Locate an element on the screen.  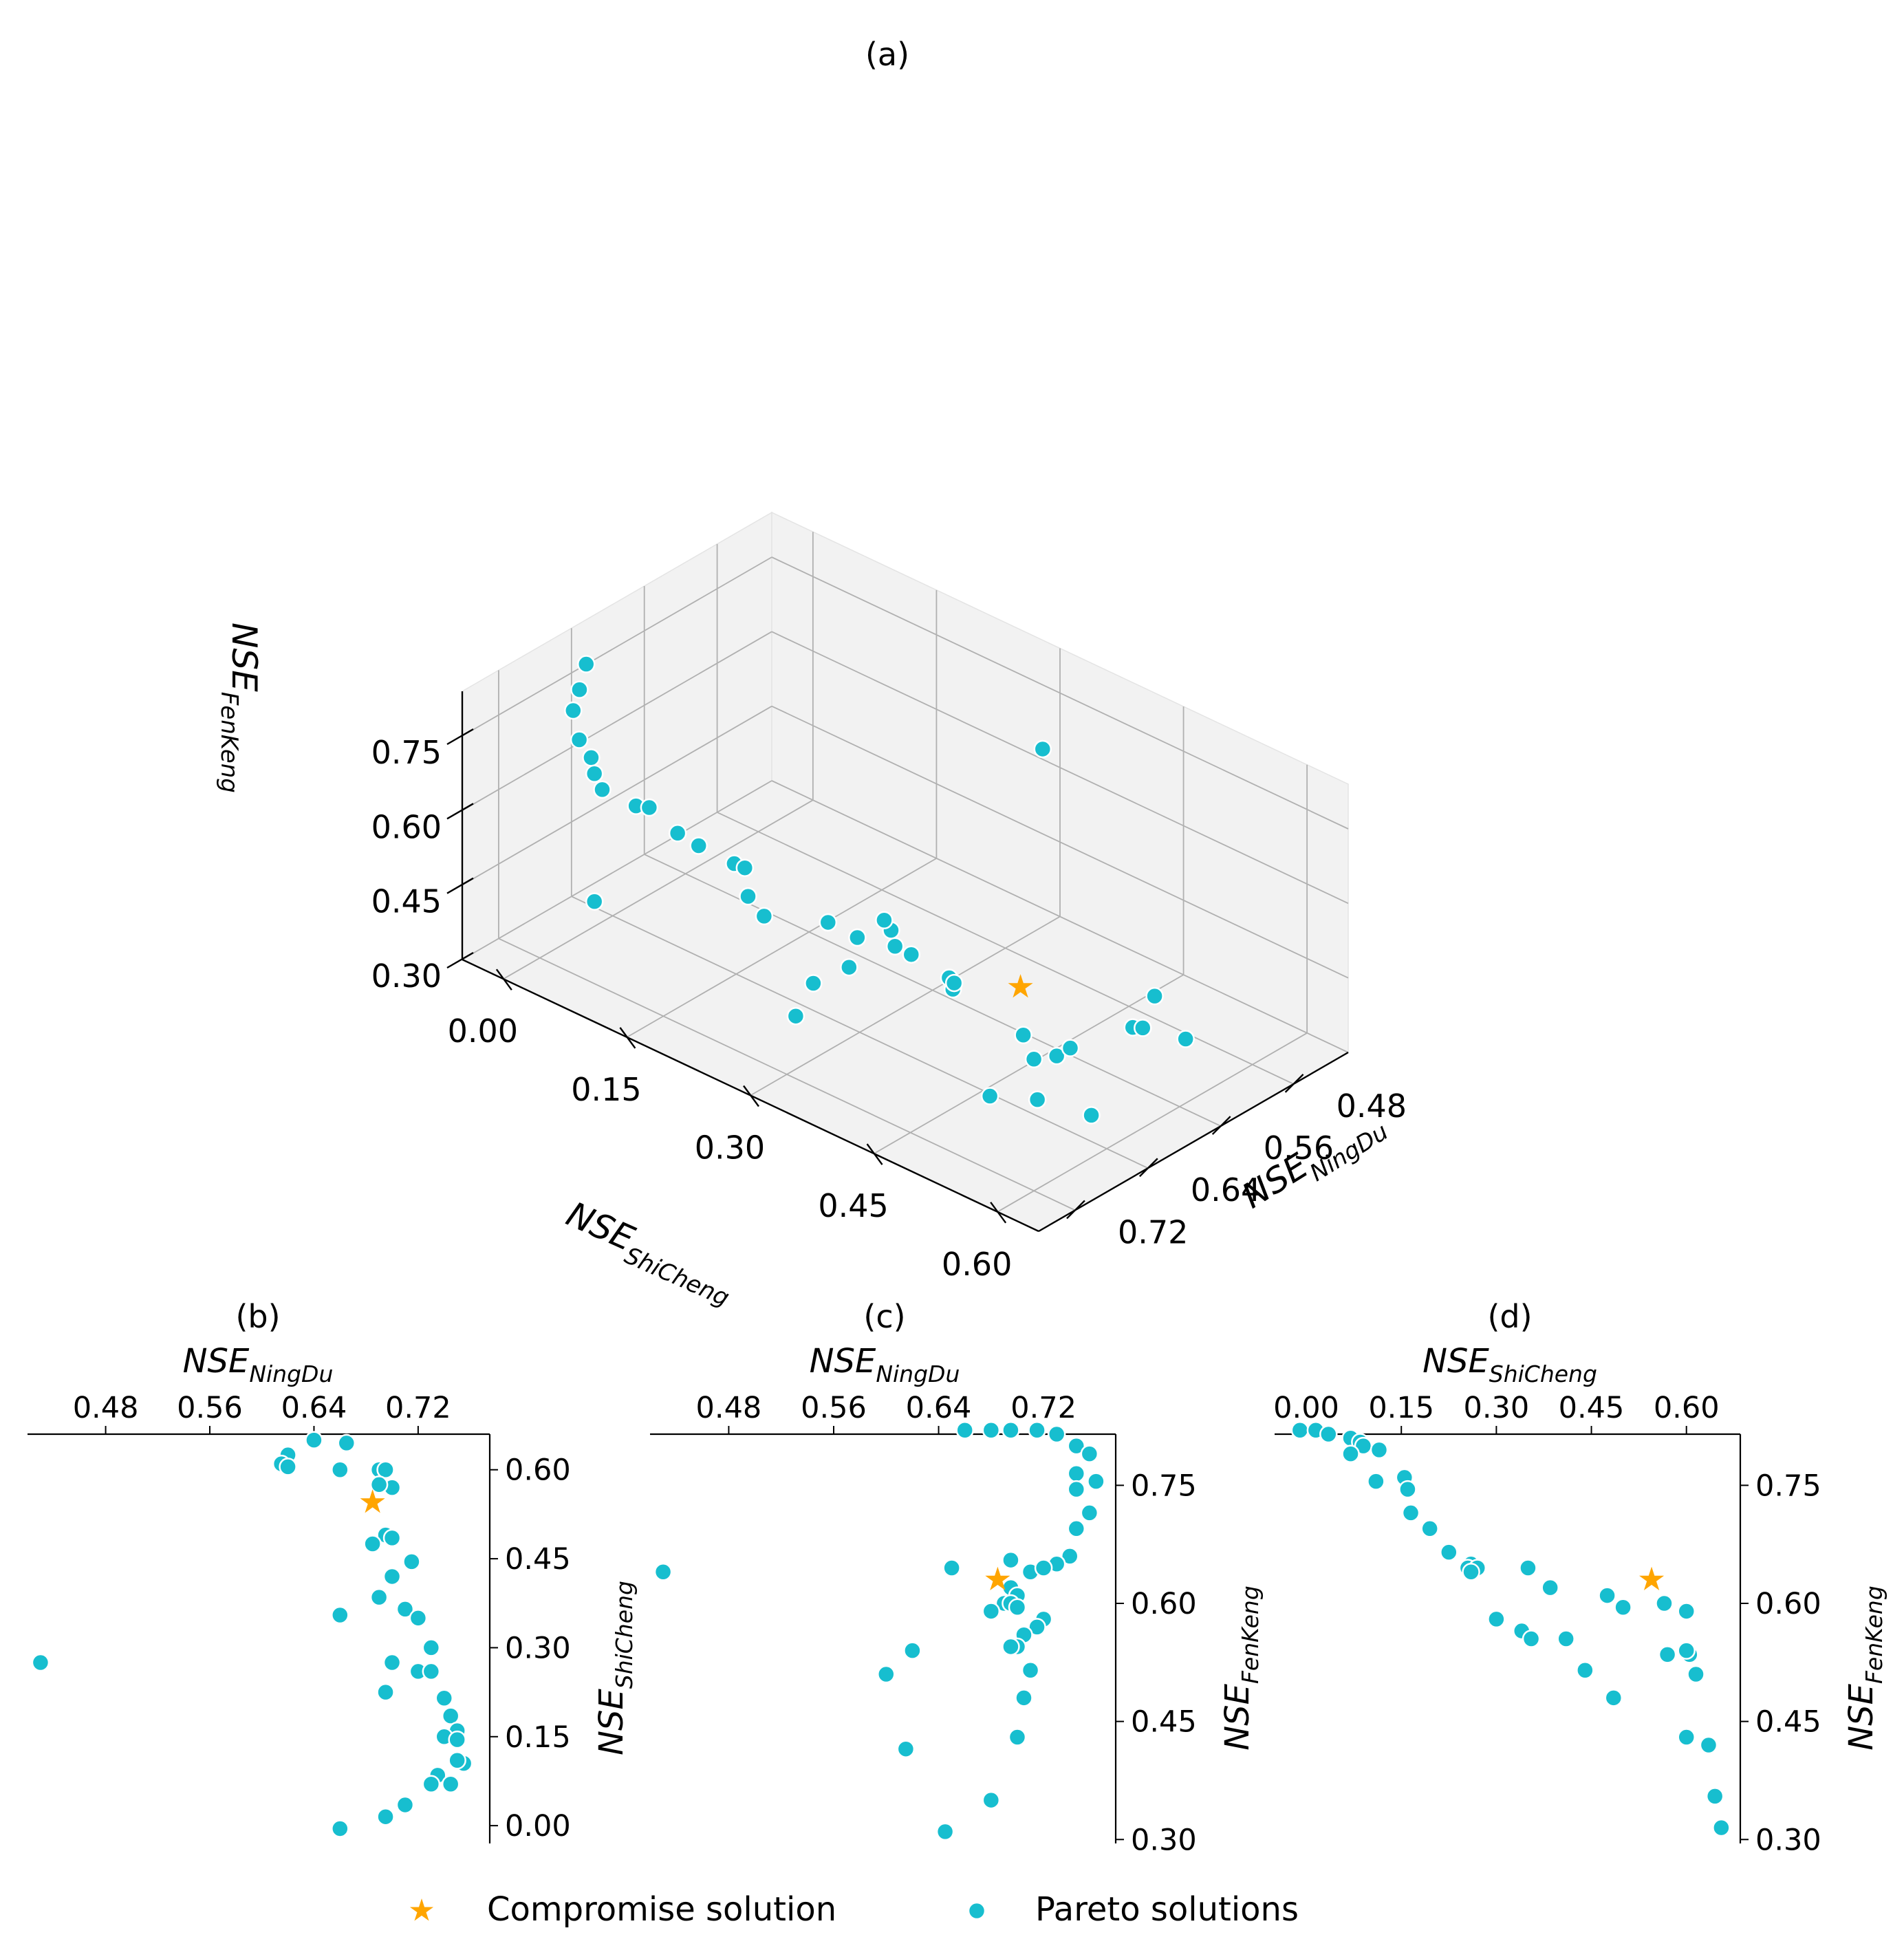
panel-b-xlabel-main: NSE is located at coordinates (216, 1361).